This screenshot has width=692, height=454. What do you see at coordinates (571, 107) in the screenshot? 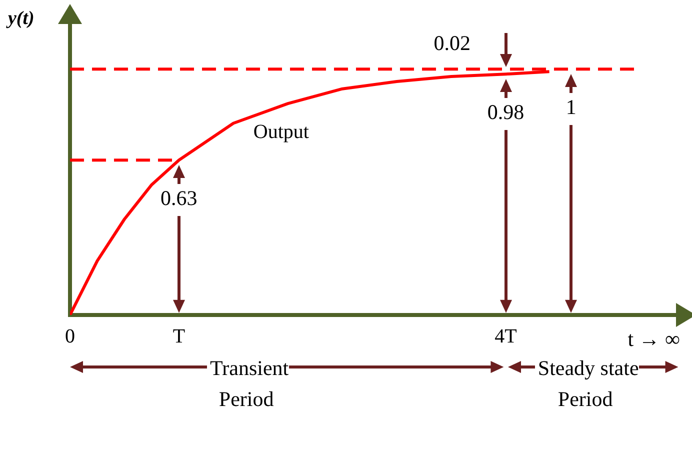
I see `annotation: 1` at bounding box center [571, 107].